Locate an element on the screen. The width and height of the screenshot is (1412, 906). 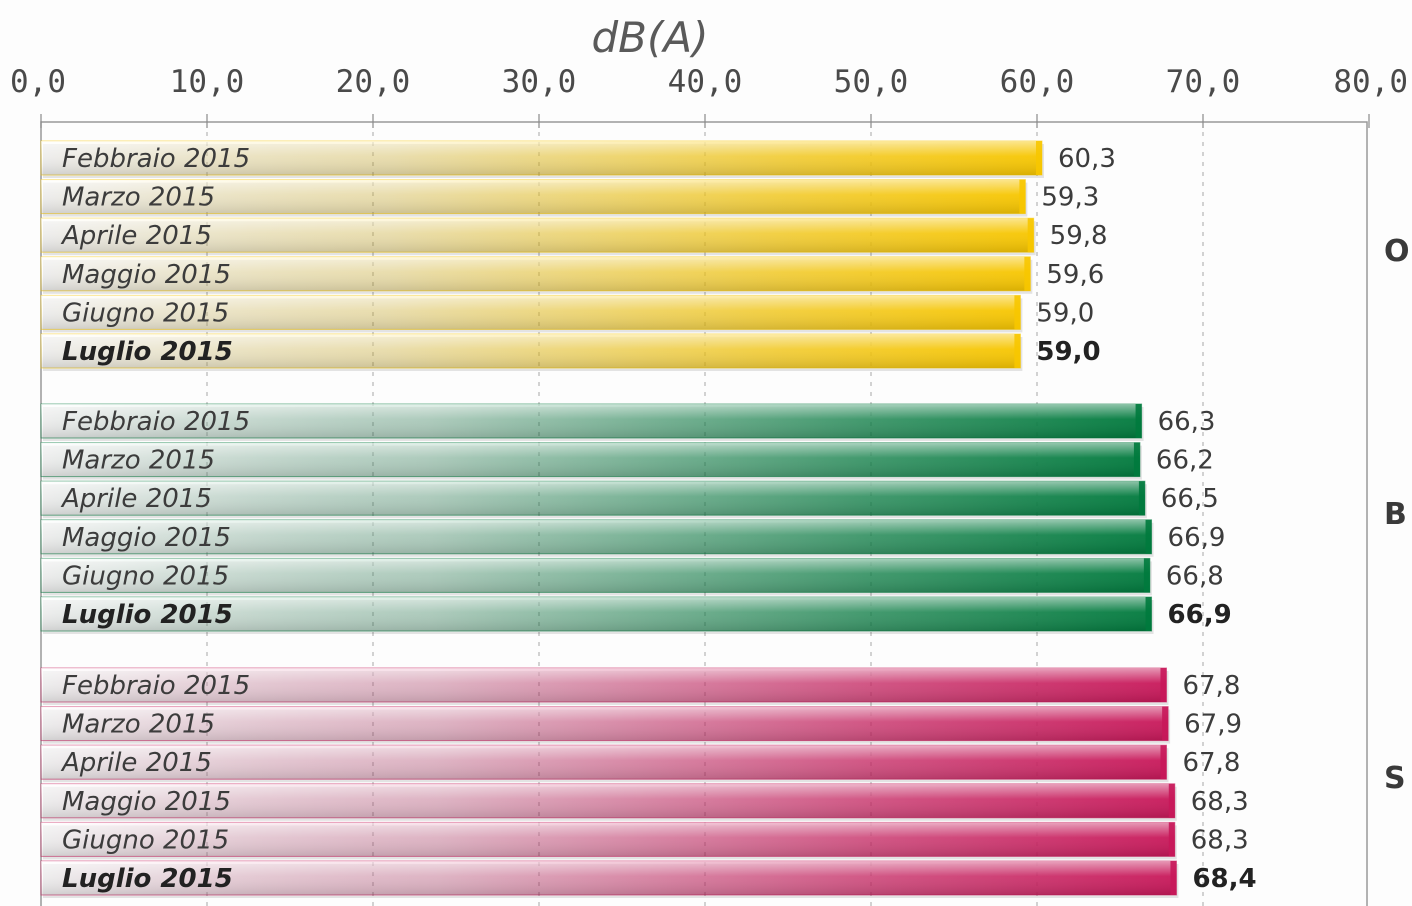
x-tick-label: 10,0 is located at coordinates (207, 82).